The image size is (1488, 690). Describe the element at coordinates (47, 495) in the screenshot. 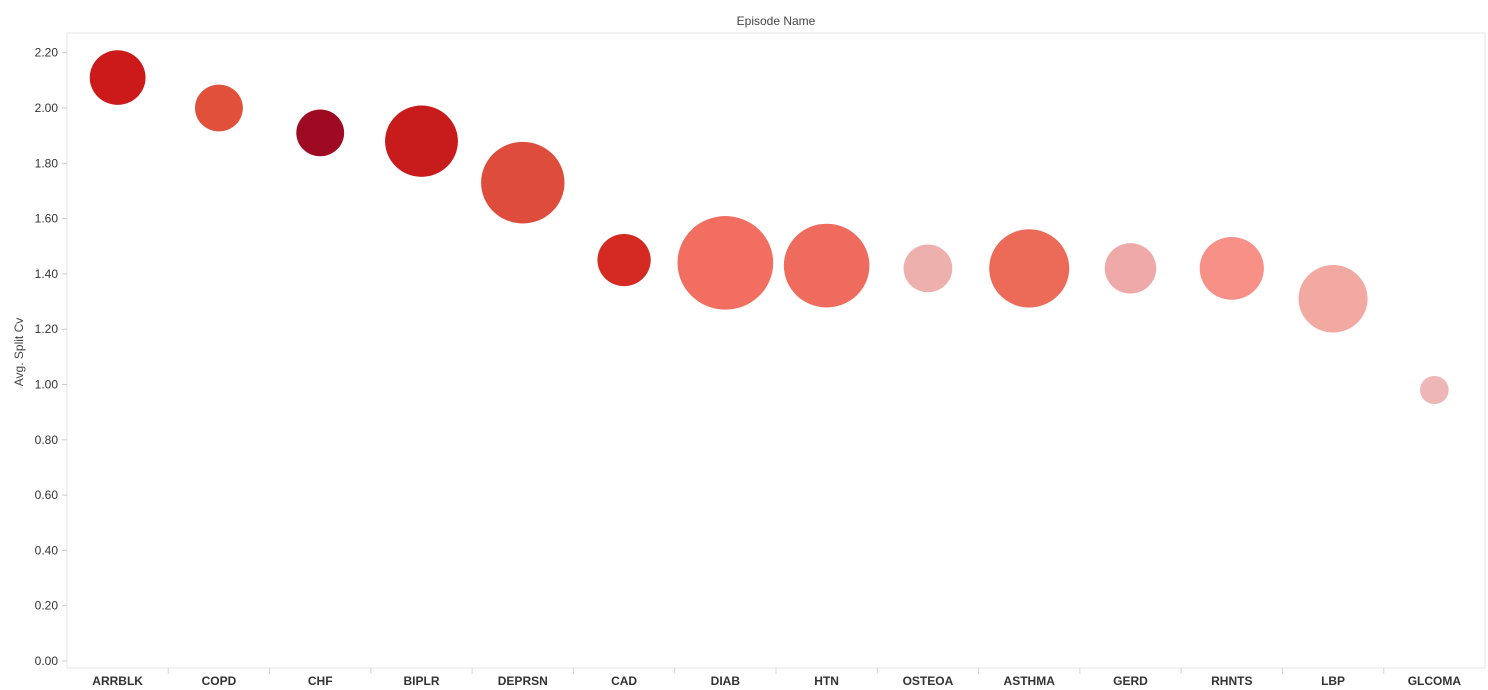

I see `y-tick-label: 0.60` at that location.